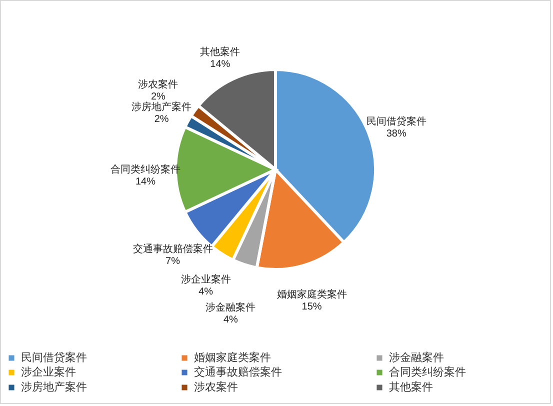 The image size is (553, 406). I want to click on slice-label: 交通事故赔偿案件, so click(172, 249).